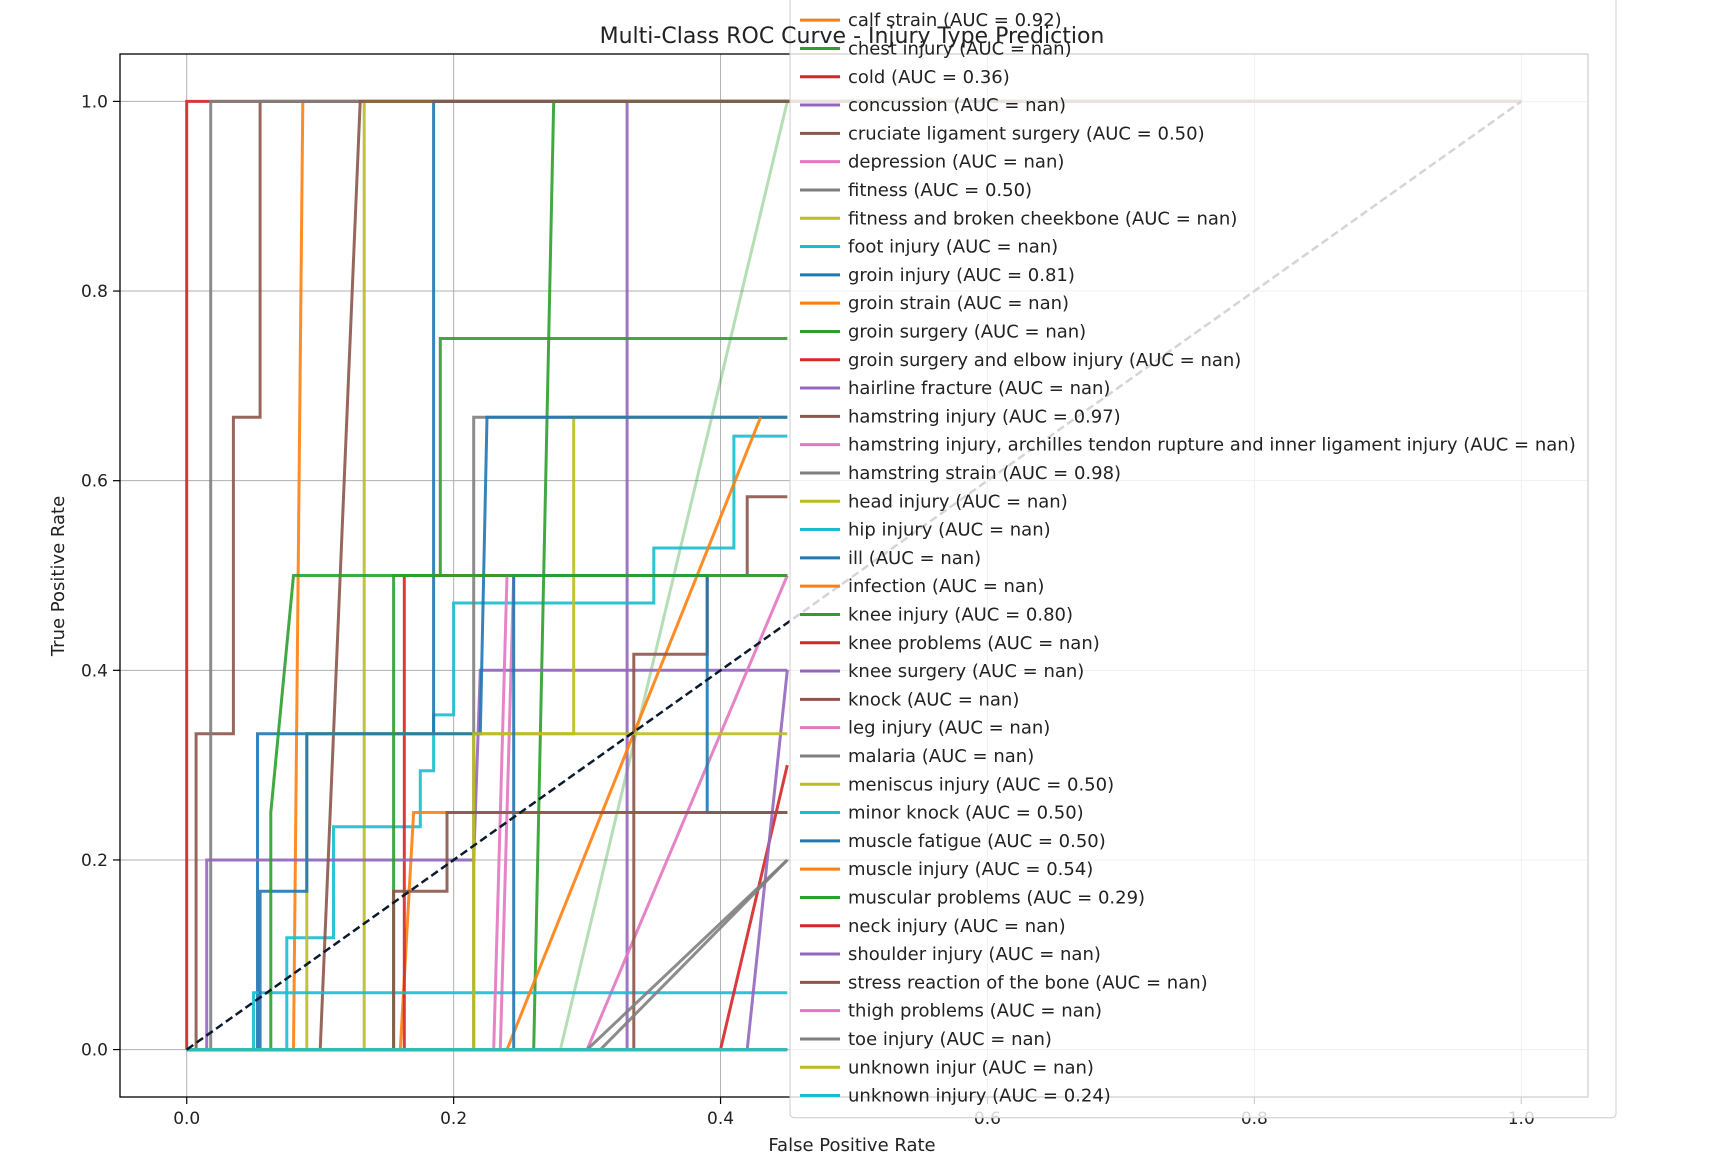 The height and width of the screenshot is (1166, 1716). I want to click on legend-label: meniscus injury (AUC = 0.50), so click(981, 784).